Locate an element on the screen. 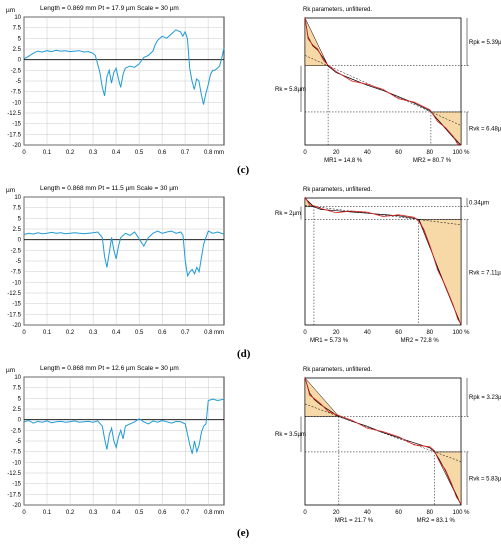 The height and width of the screenshot is (550, 501). valley-area is located at coordinates (448, 478).